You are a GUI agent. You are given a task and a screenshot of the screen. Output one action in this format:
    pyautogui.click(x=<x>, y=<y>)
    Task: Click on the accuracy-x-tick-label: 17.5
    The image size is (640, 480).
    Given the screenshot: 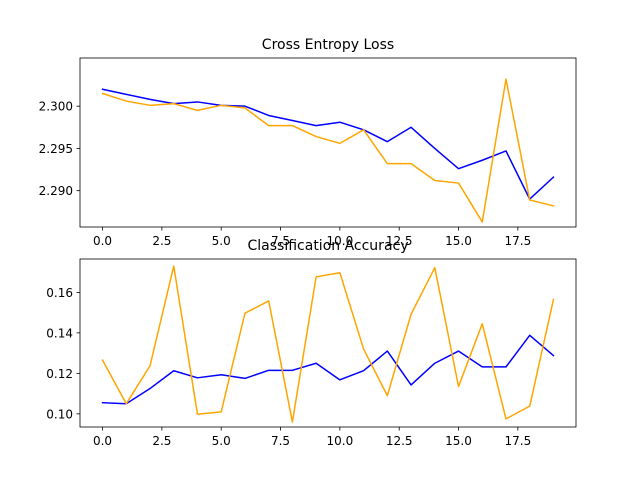 What is the action you would take?
    pyautogui.click(x=517, y=441)
    